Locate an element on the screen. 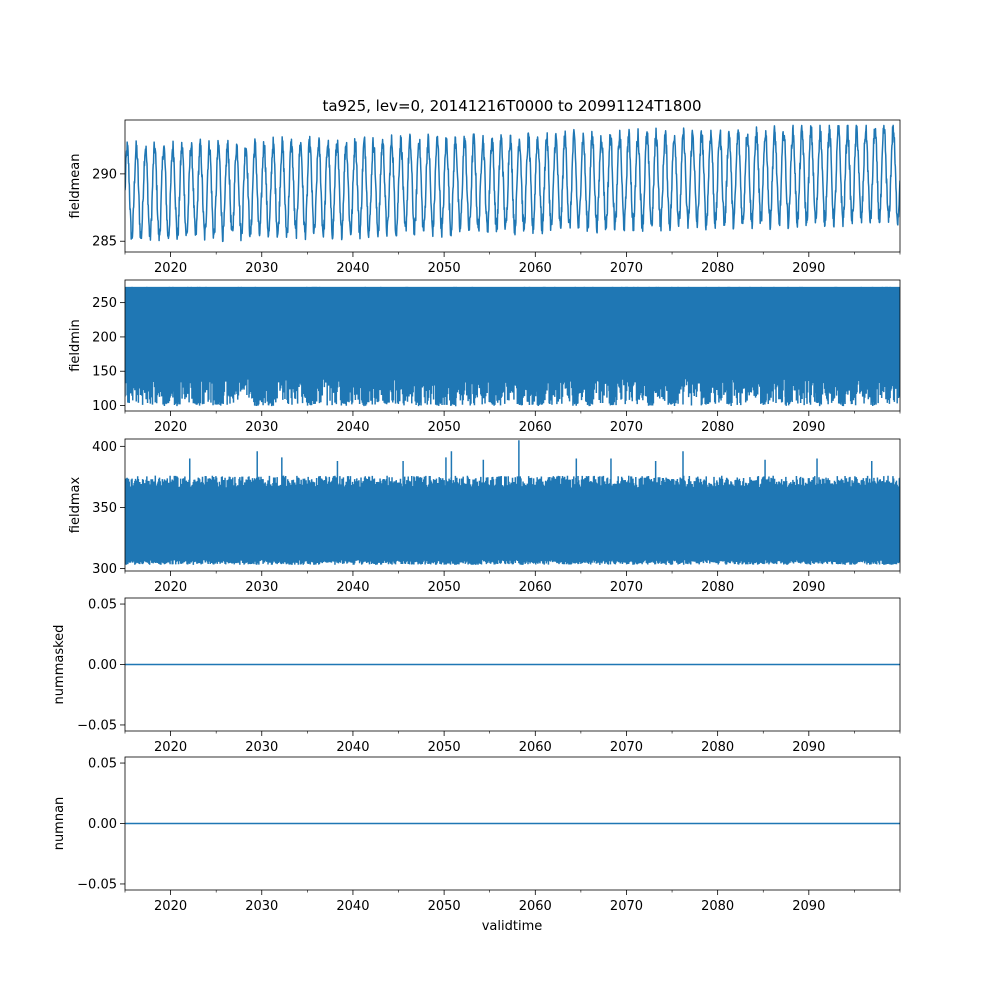  y-axis-label-numnan: numnan is located at coordinates (59, 824).